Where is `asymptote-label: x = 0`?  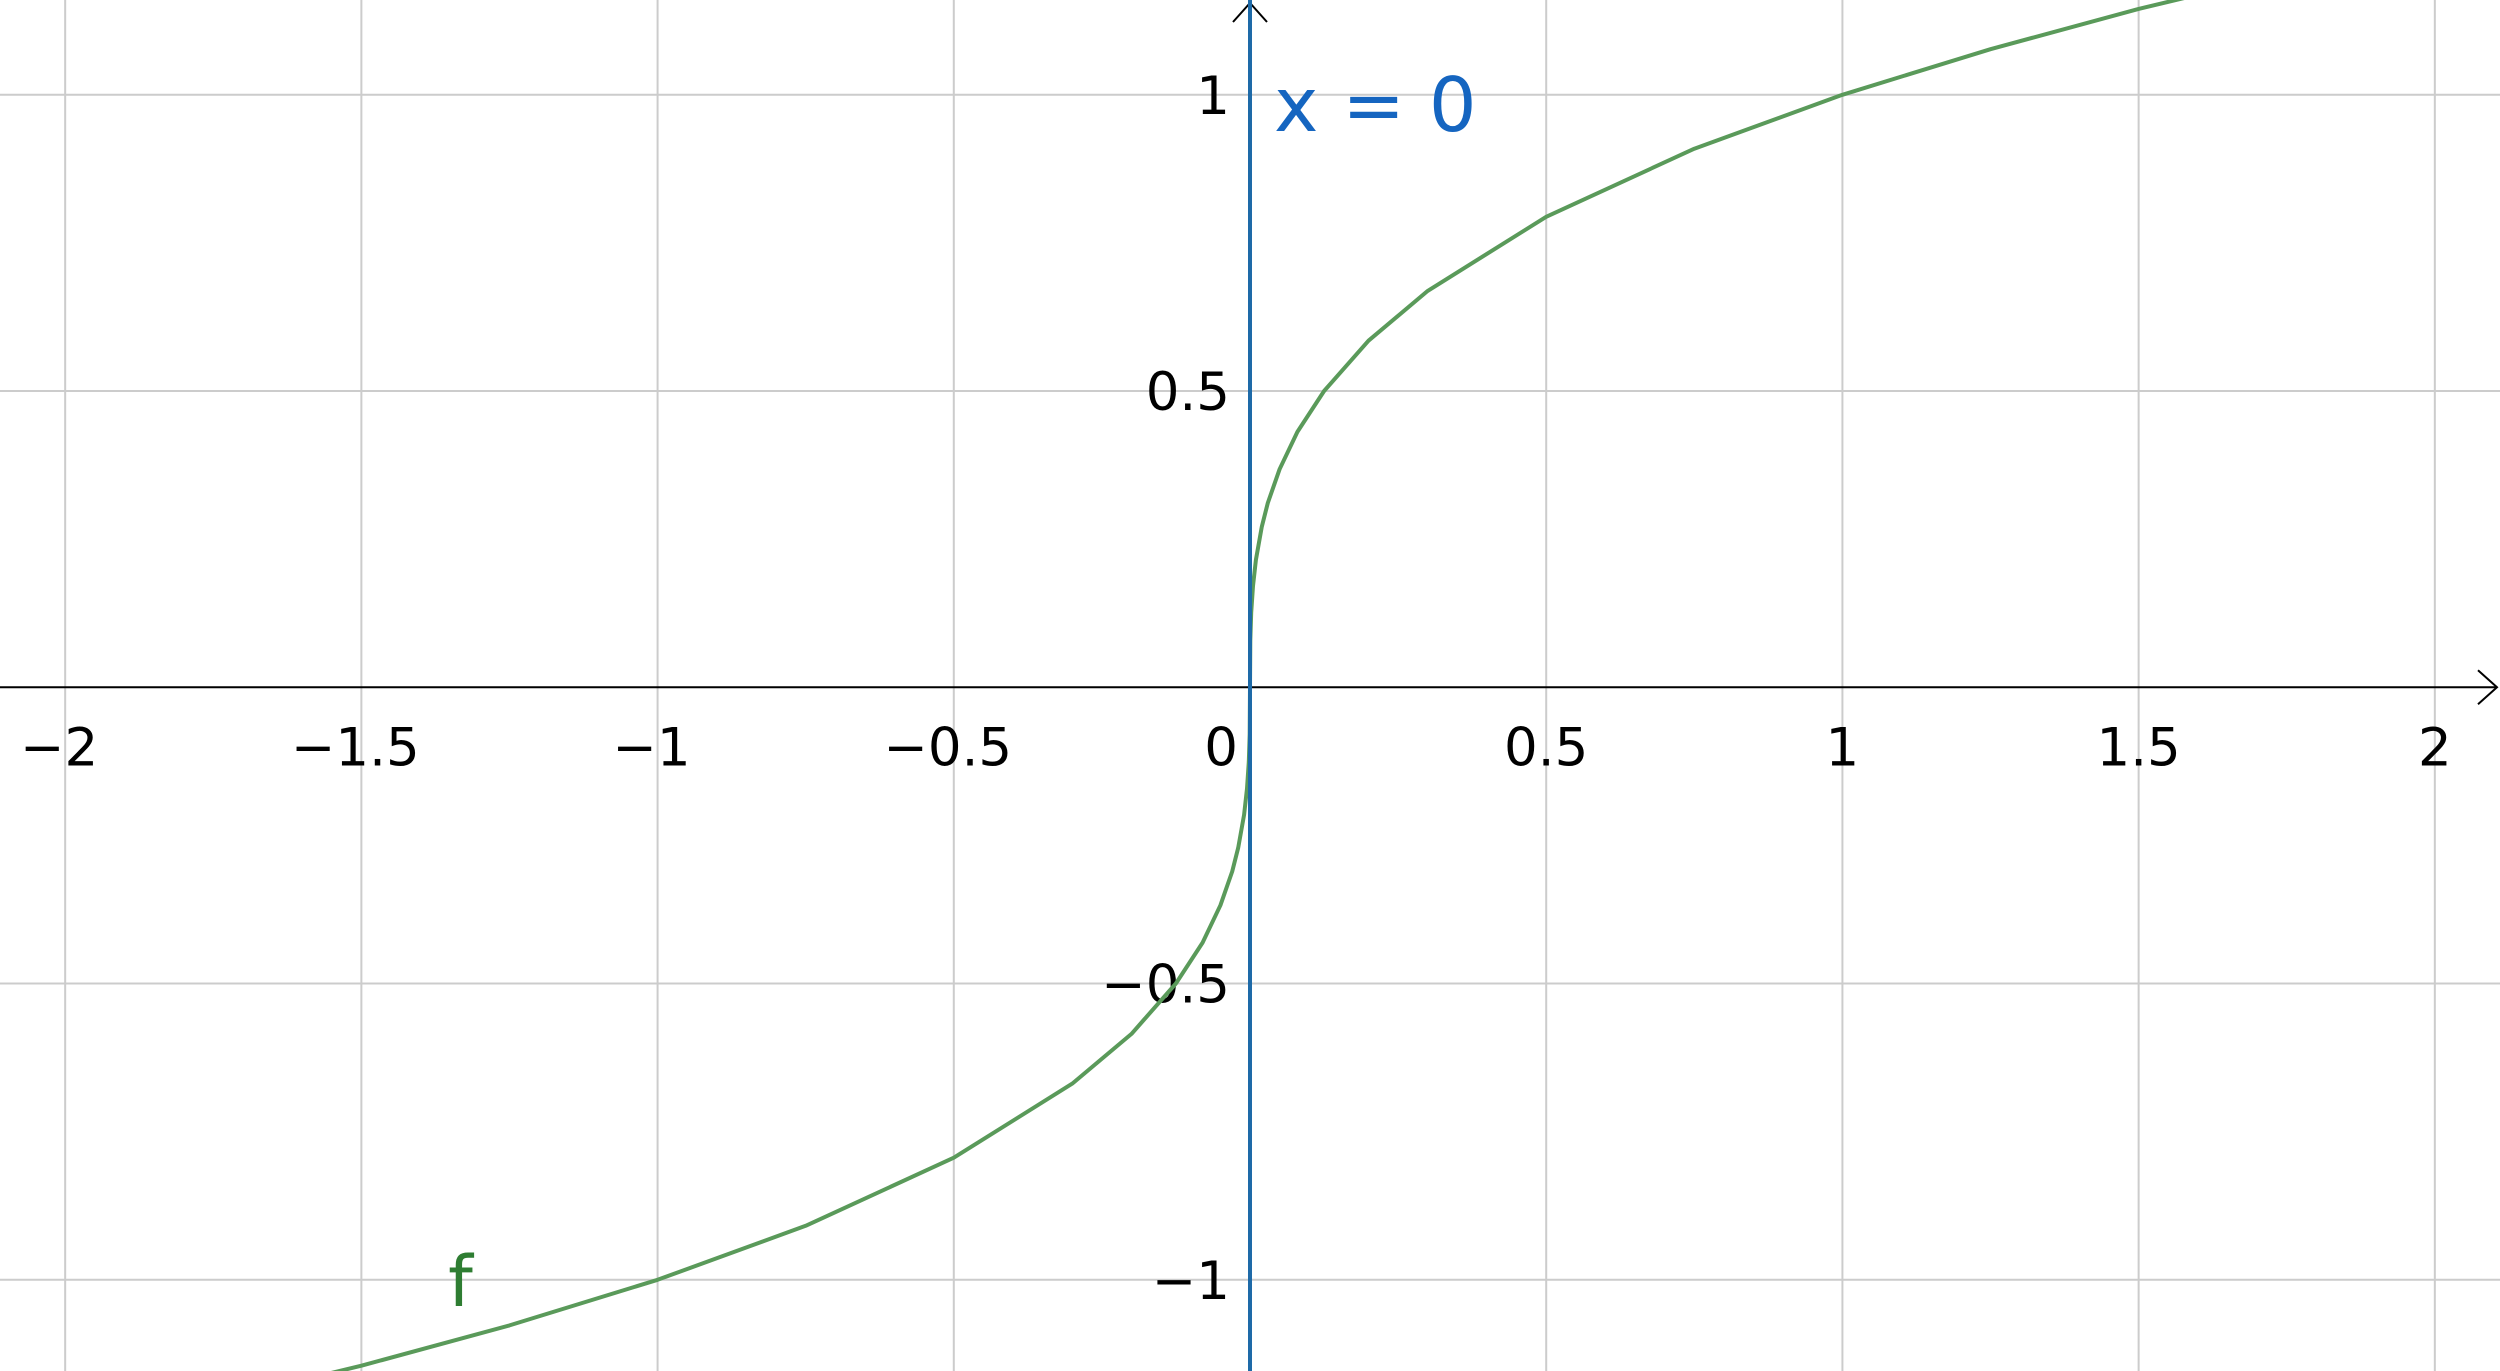
asymptote-label: x = 0 is located at coordinates (1375, 105).